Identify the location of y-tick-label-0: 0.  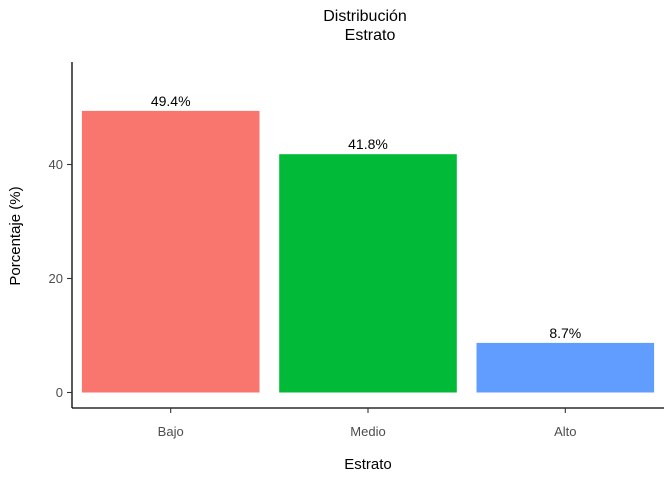
(59, 392).